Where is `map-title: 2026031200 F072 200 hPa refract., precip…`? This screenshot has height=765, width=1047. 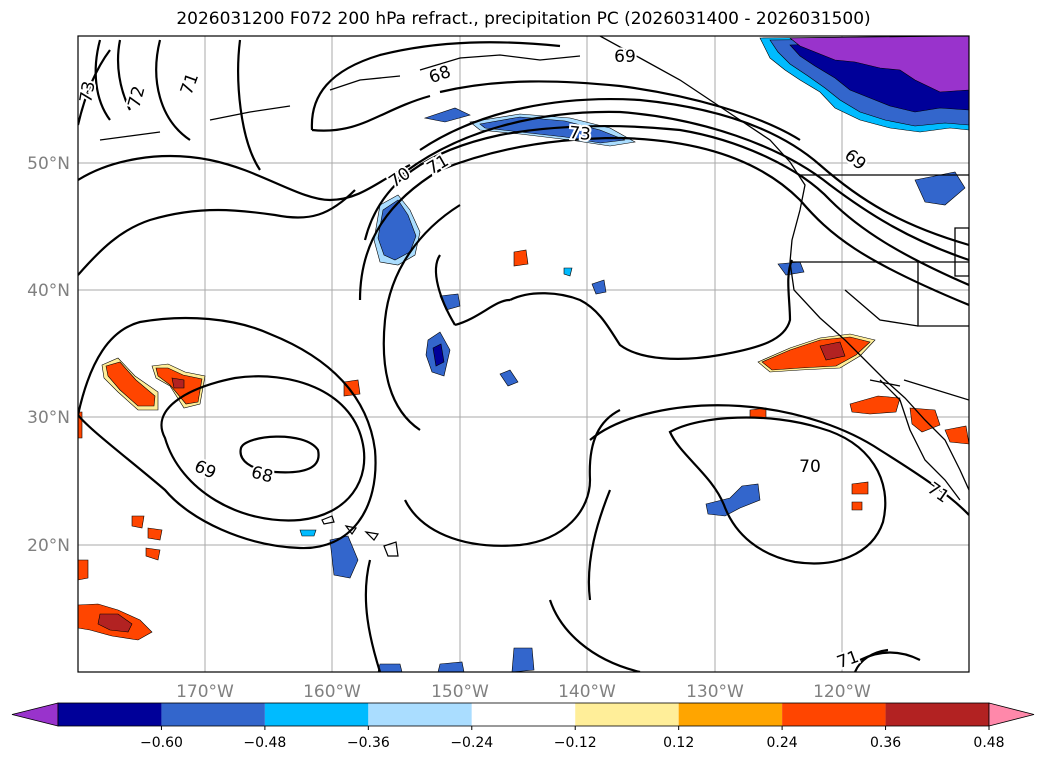 map-title: 2026031200 F072 200 hPa refract., precip… is located at coordinates (523, 19).